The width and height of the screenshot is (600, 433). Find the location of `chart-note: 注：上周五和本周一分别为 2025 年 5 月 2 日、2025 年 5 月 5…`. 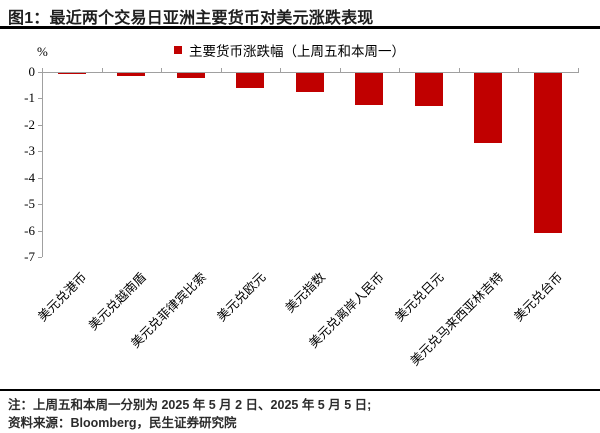

chart-note: 注：上周五和本周一分别为 2025 年 5 月 2 日、2025 年 5 月 5… is located at coordinates (190, 405).